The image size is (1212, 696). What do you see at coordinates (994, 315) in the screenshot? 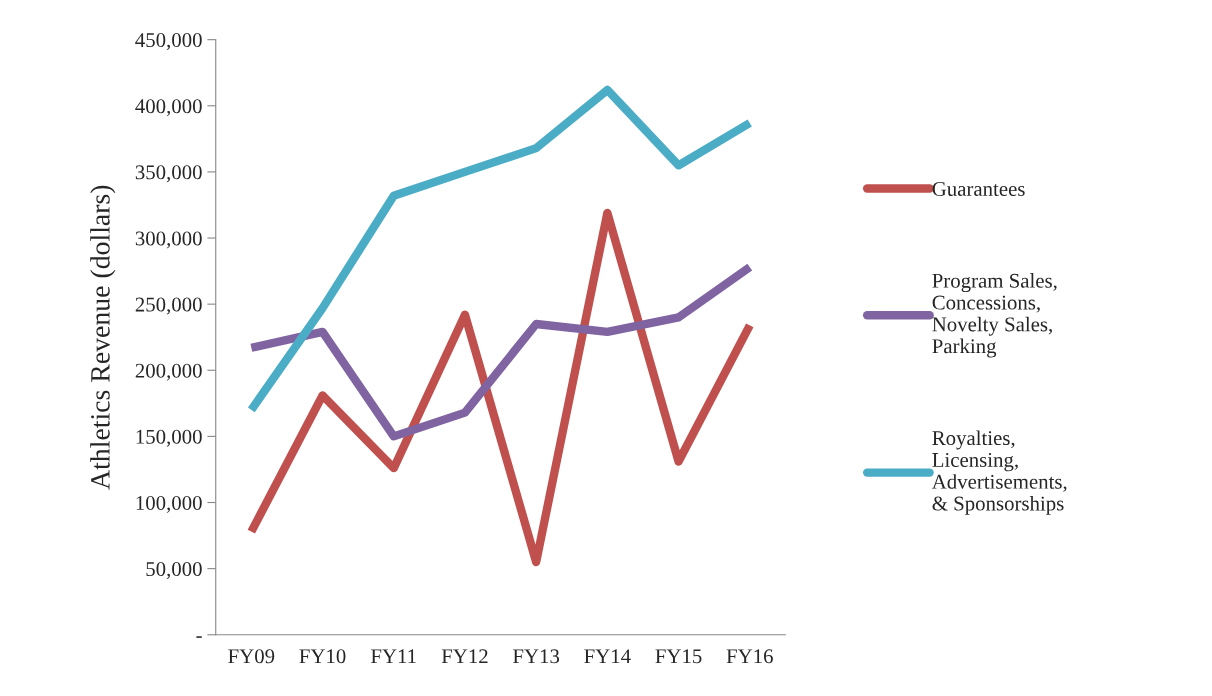
I see `legend-label: Program Sales, Concessions, Novelty Sales, Parking` at bounding box center [994, 315].